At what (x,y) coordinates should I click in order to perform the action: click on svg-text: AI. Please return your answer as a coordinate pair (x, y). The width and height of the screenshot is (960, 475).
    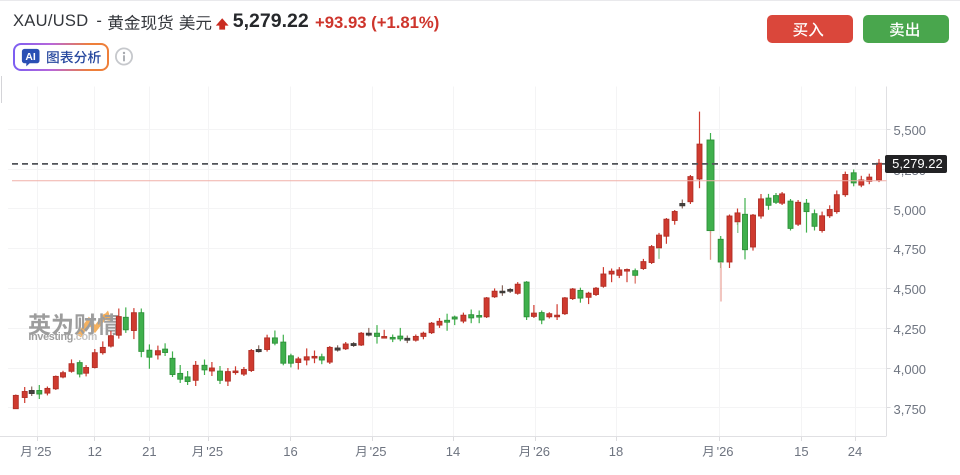
    Looking at the image, I should click on (30, 57).